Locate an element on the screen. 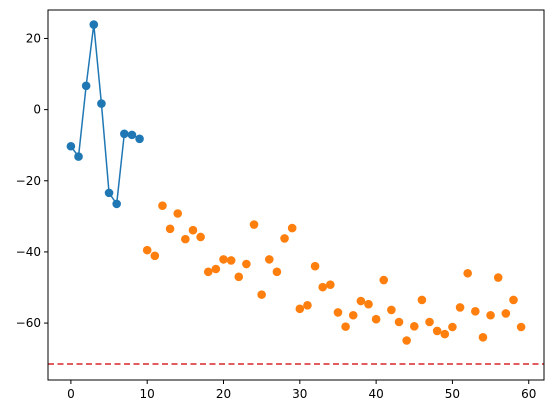 The image size is (554, 413). x-tick-label: 50 is located at coordinates (452, 394).